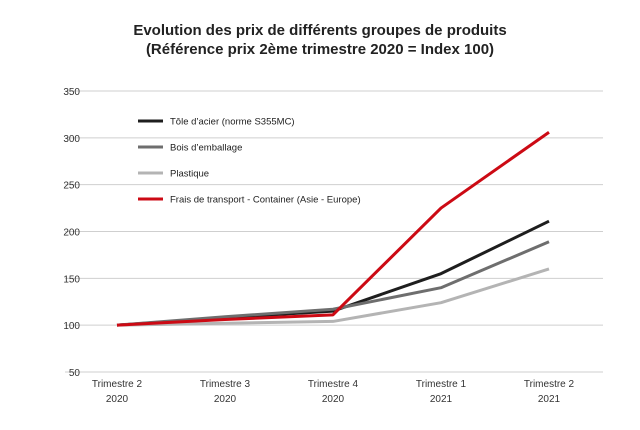 The image size is (640, 430). Describe the element at coordinates (232, 122) in the screenshot. I see `legend-label: Tôle d’acier (norme S355MC)` at that location.